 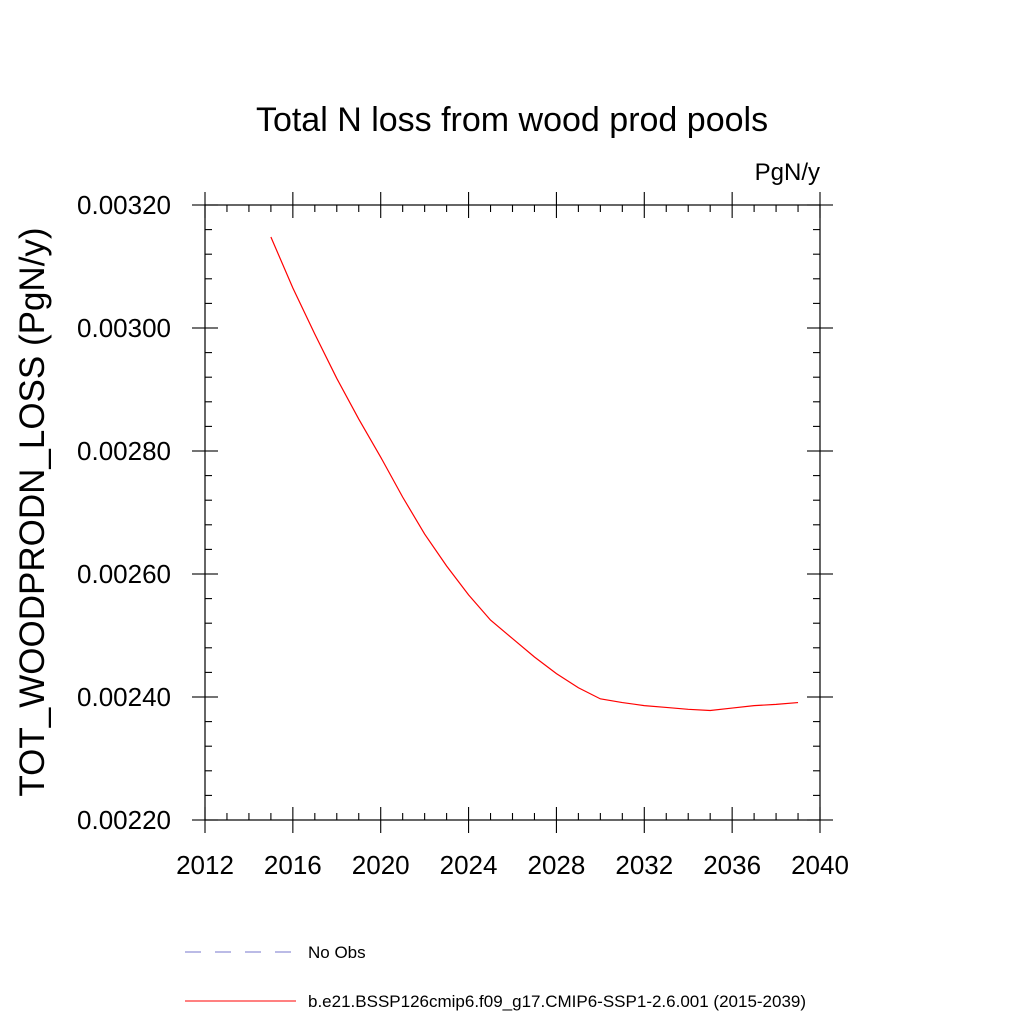 I want to click on x-tick-label: 2032, so click(x=644, y=865).